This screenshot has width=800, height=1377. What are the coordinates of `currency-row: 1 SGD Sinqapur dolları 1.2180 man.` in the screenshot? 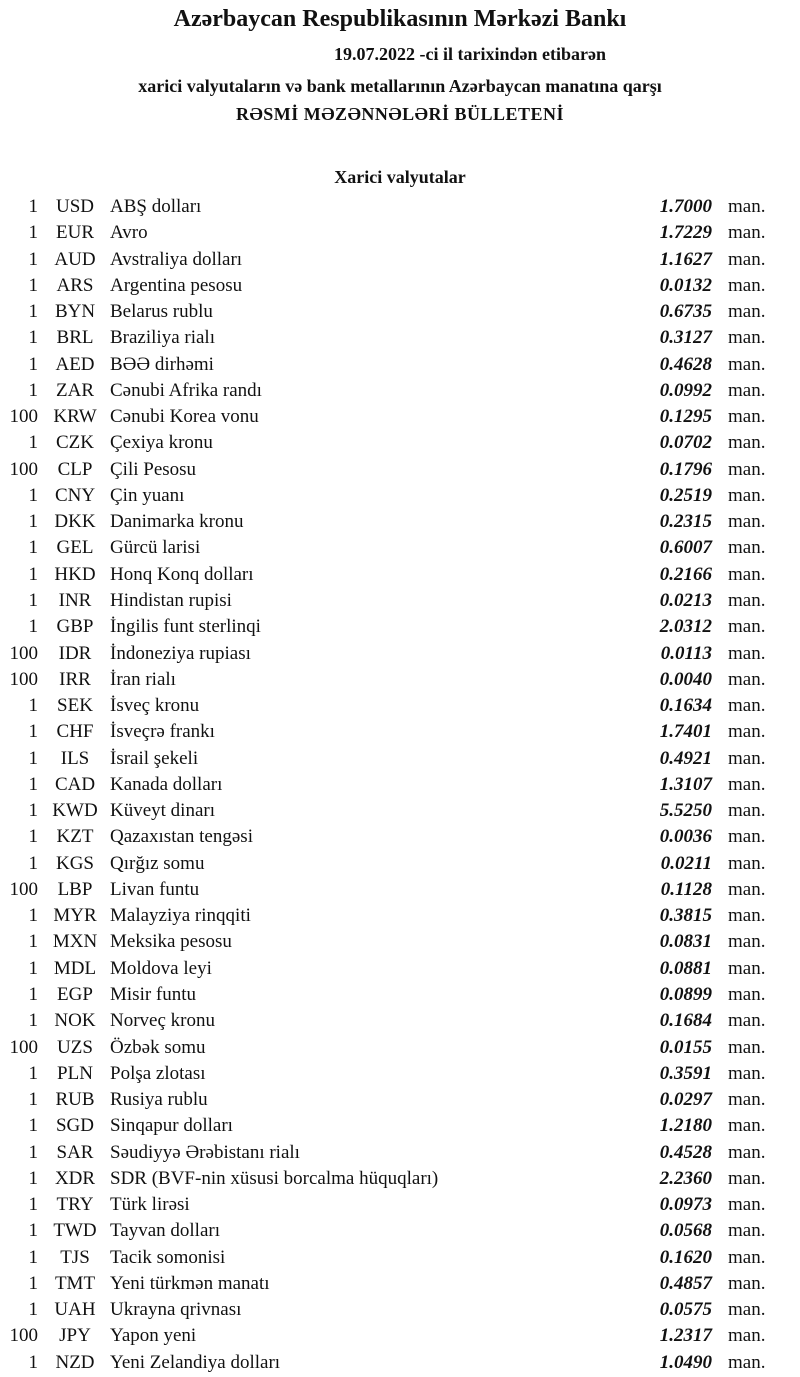 It's located at (400, 1126).